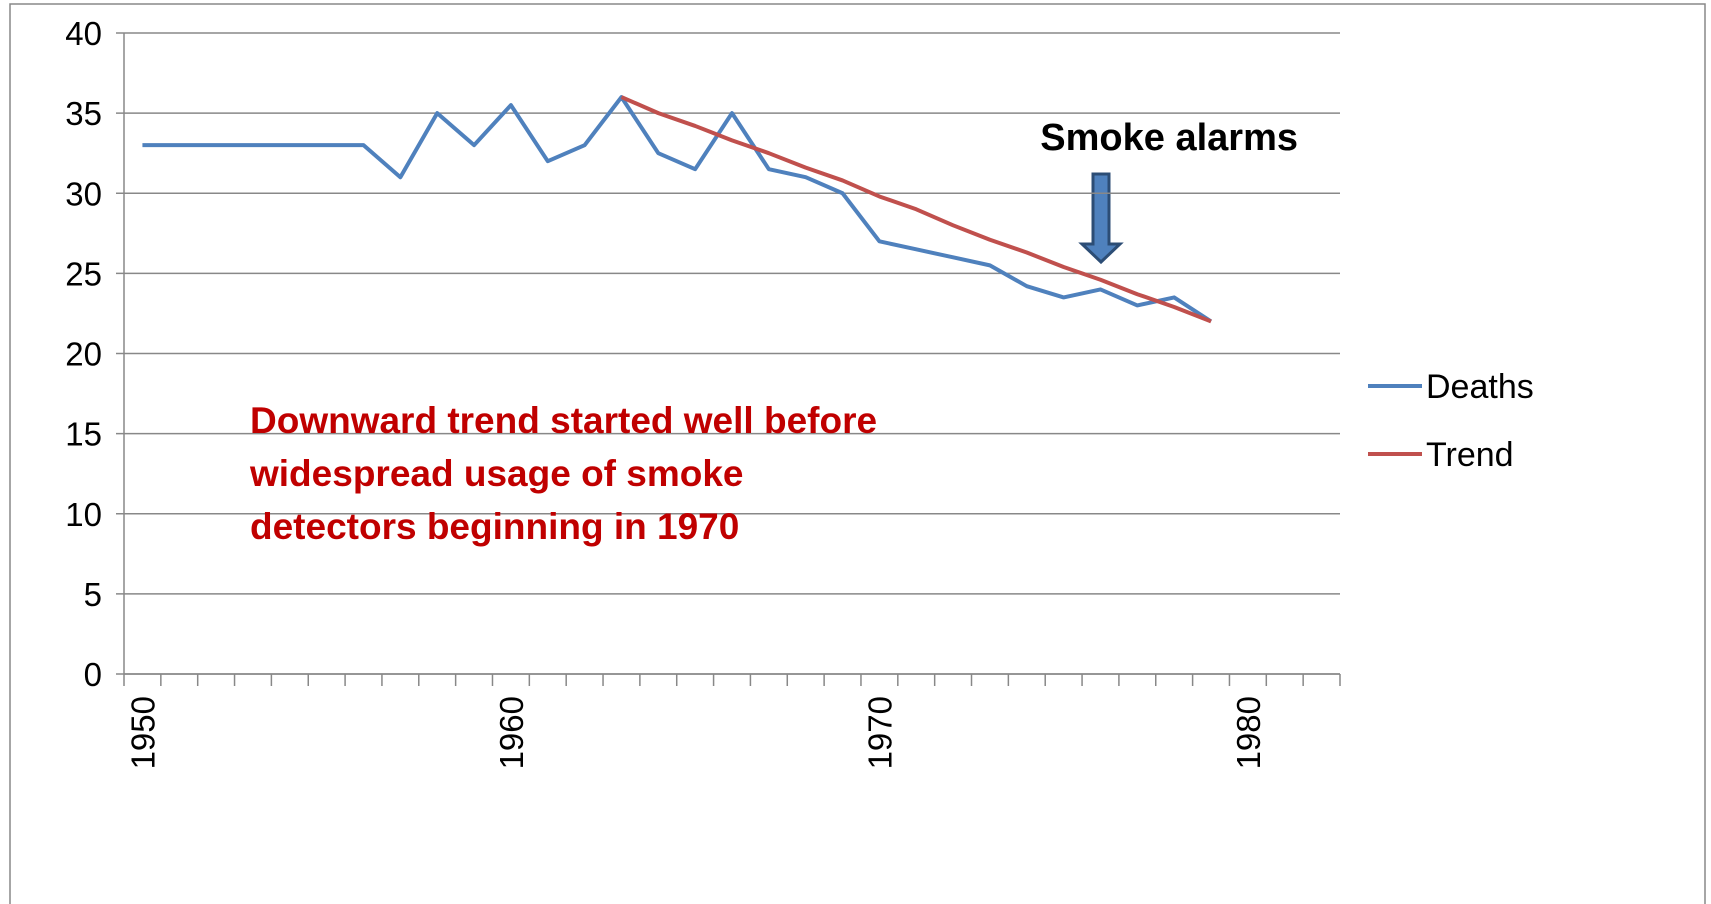  I want to click on y-tick-label: 0, so click(93, 674).